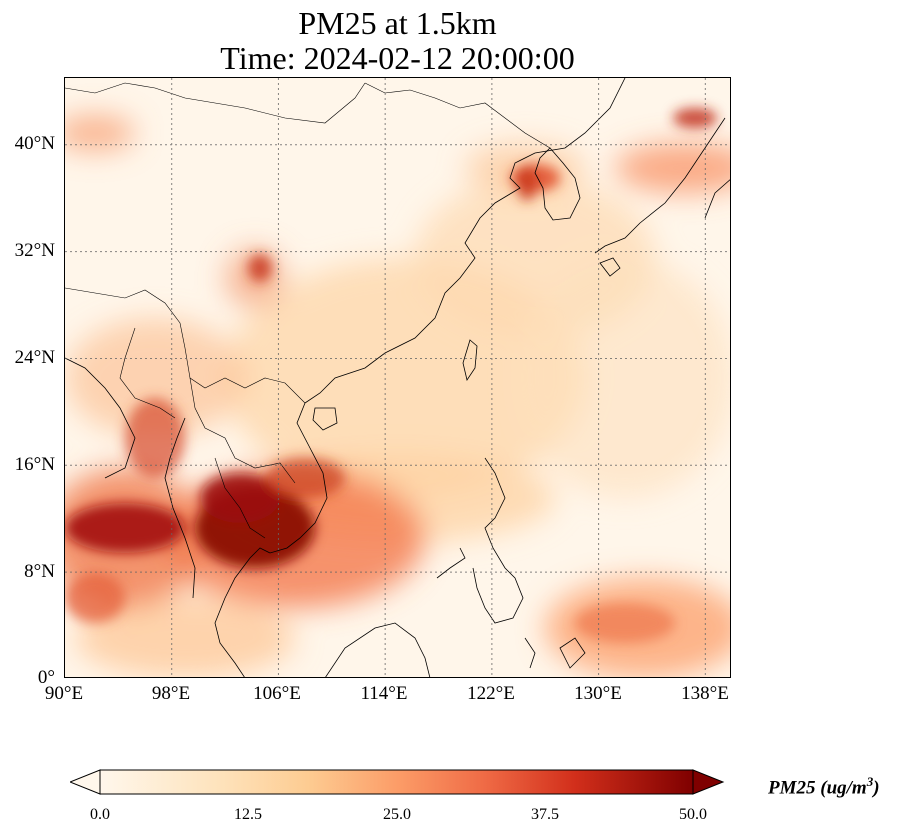 The image size is (905, 836). What do you see at coordinates (277, 693) in the screenshot?
I see `lon-label-106e: 106°E` at bounding box center [277, 693].